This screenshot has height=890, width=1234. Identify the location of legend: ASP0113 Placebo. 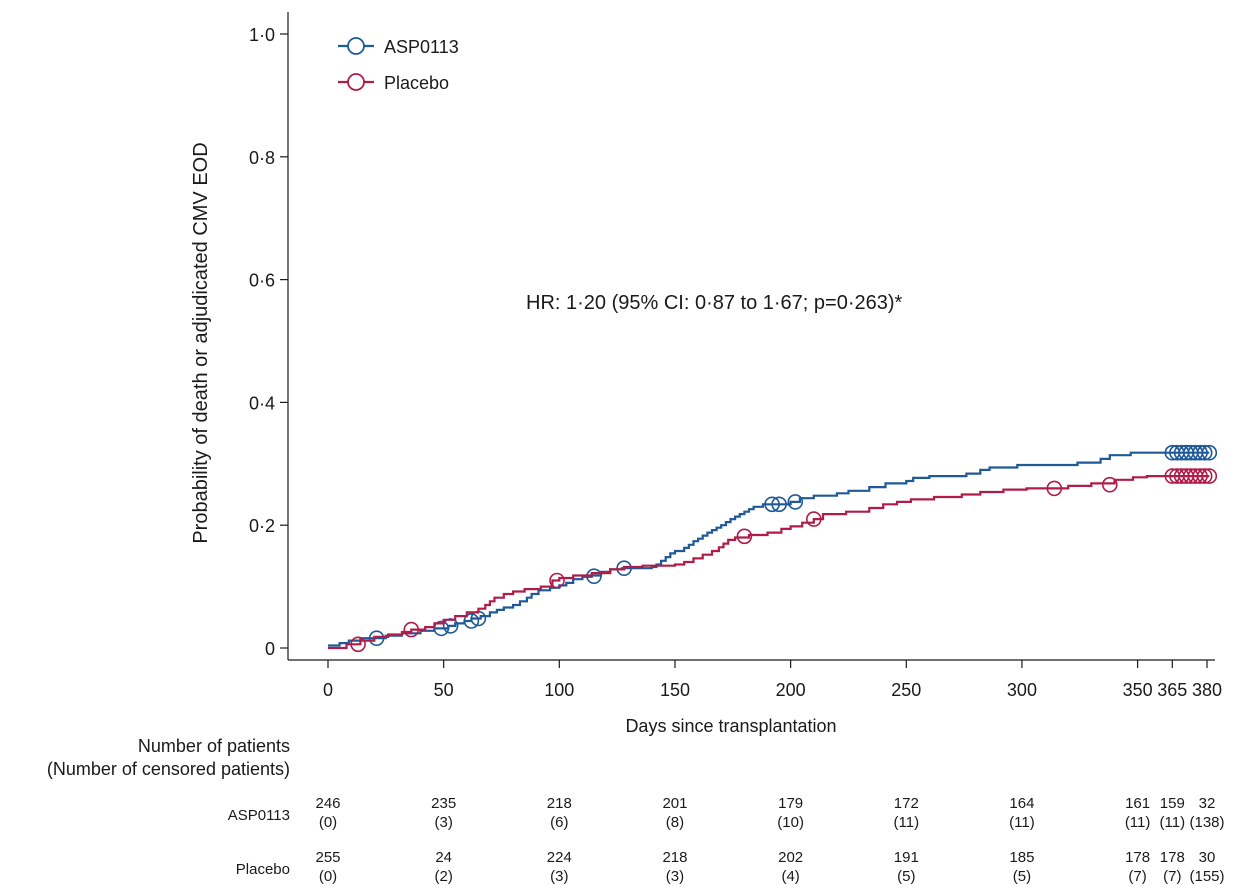
(398, 65).